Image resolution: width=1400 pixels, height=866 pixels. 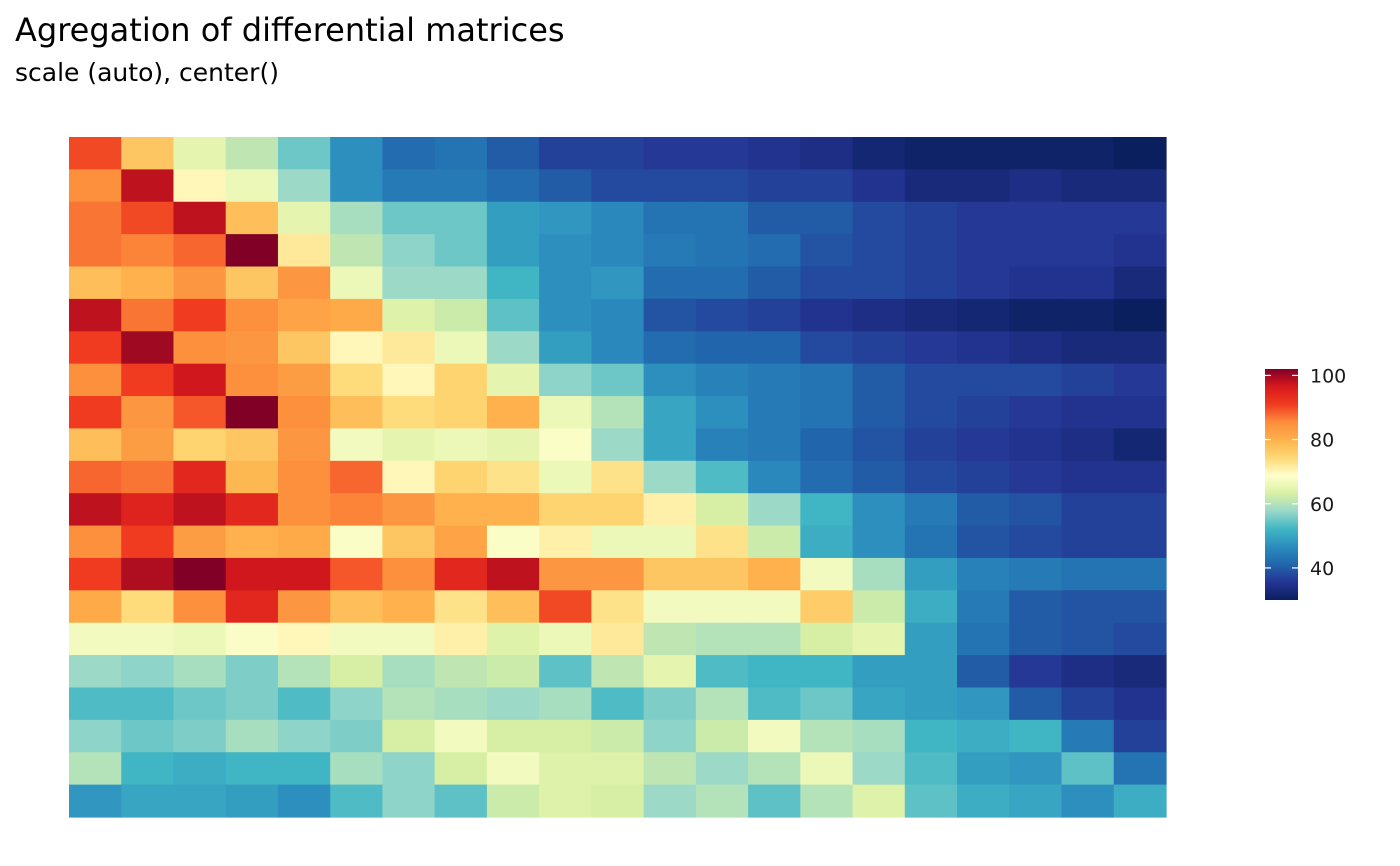 What do you see at coordinates (1322, 441) in the screenshot?
I see `legend-tick-label: 80` at bounding box center [1322, 441].